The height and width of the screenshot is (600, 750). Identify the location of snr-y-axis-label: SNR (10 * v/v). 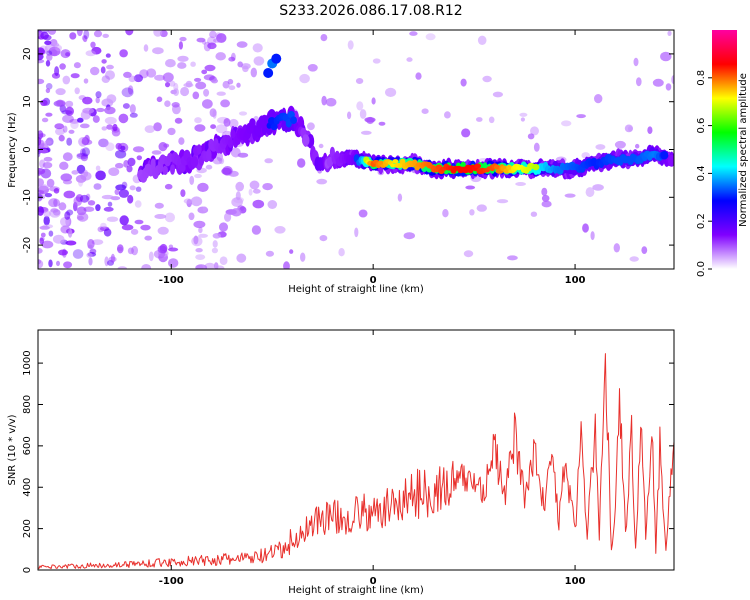
(12, 449).